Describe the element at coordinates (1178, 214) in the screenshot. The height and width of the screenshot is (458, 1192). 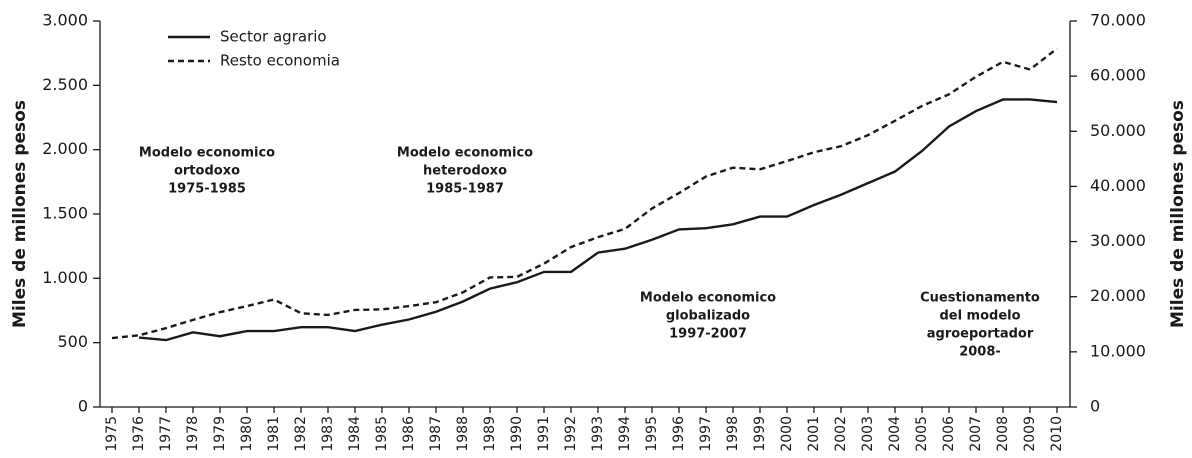
I see `y2-axis-title: Miles de millones pesos` at that location.